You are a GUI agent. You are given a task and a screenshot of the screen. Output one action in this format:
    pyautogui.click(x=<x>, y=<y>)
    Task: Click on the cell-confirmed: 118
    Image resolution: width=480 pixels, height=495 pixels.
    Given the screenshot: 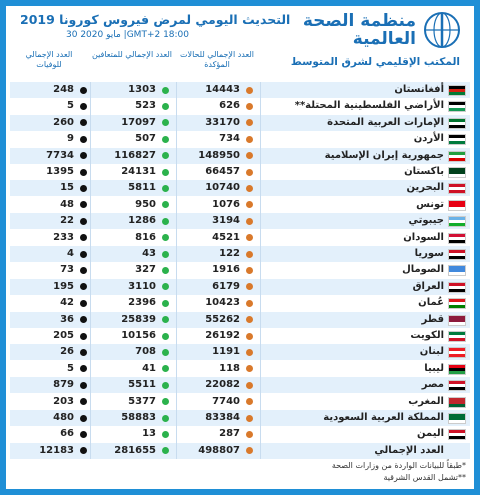 What is the action you would take?
    pyautogui.click(x=229, y=368)
    